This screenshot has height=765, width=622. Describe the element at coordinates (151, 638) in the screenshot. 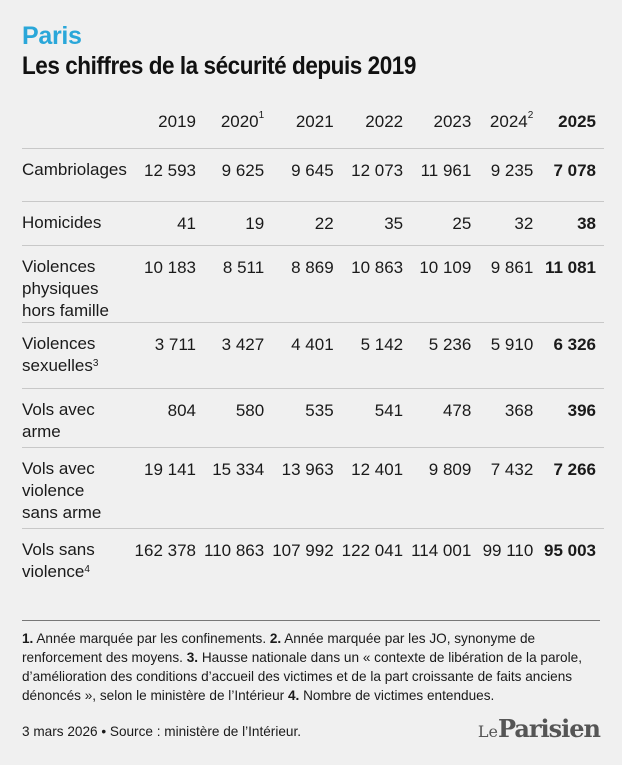

I see `footnote-text: Année marquée par les confinements.` at that location.